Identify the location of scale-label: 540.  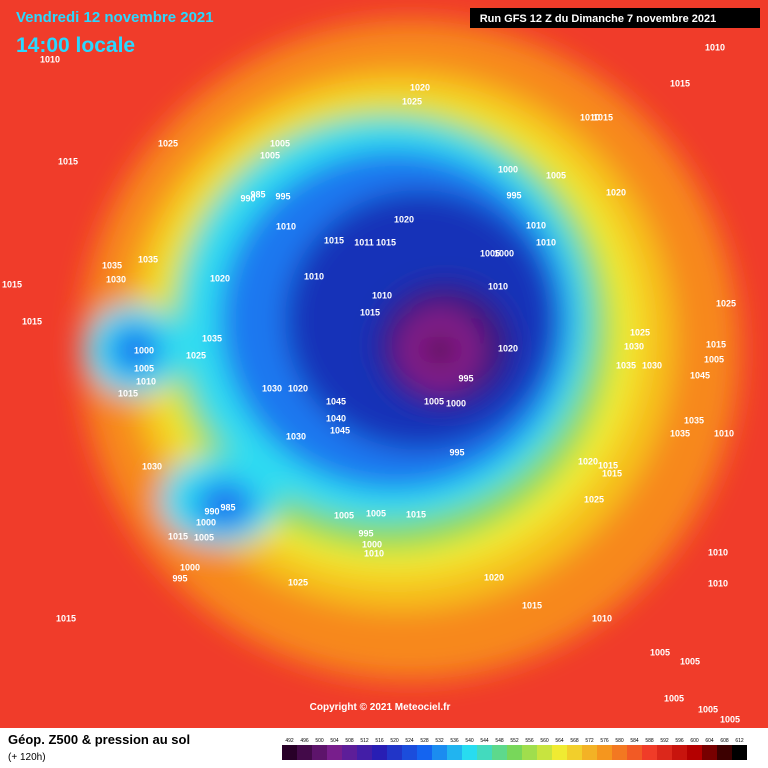
(469, 741).